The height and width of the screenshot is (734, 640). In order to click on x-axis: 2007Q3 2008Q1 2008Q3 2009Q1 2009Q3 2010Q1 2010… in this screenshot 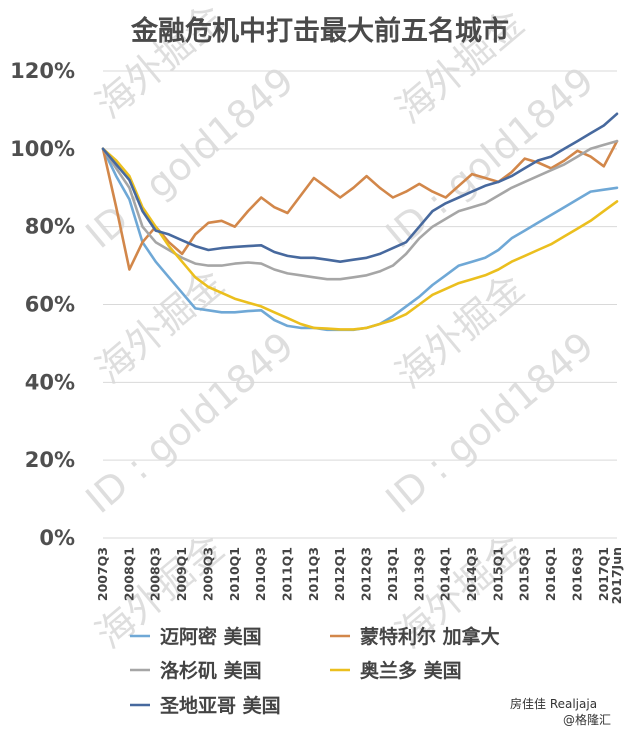, I will do `click(359, 575)`.